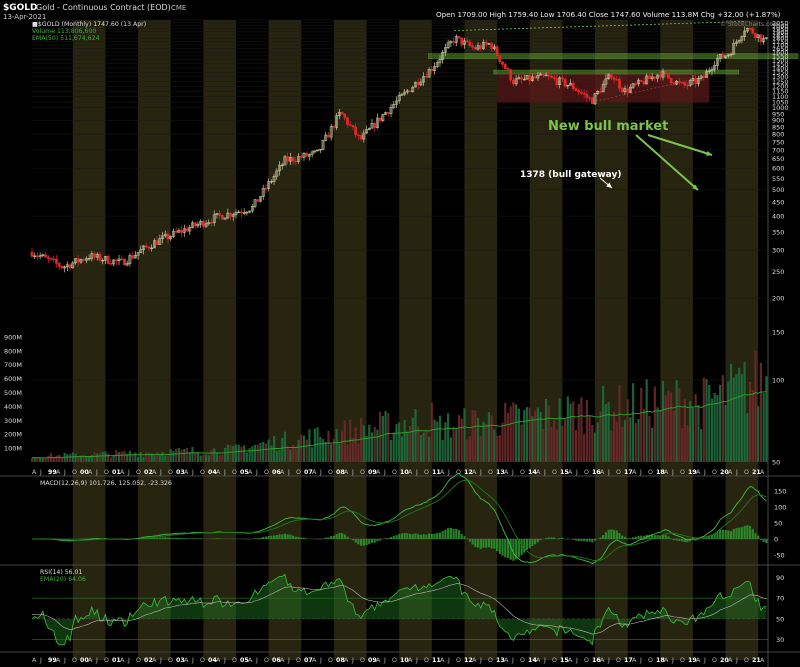 The image size is (800, 667). I want to click on x-tick-label: 07, so click(308, 660).